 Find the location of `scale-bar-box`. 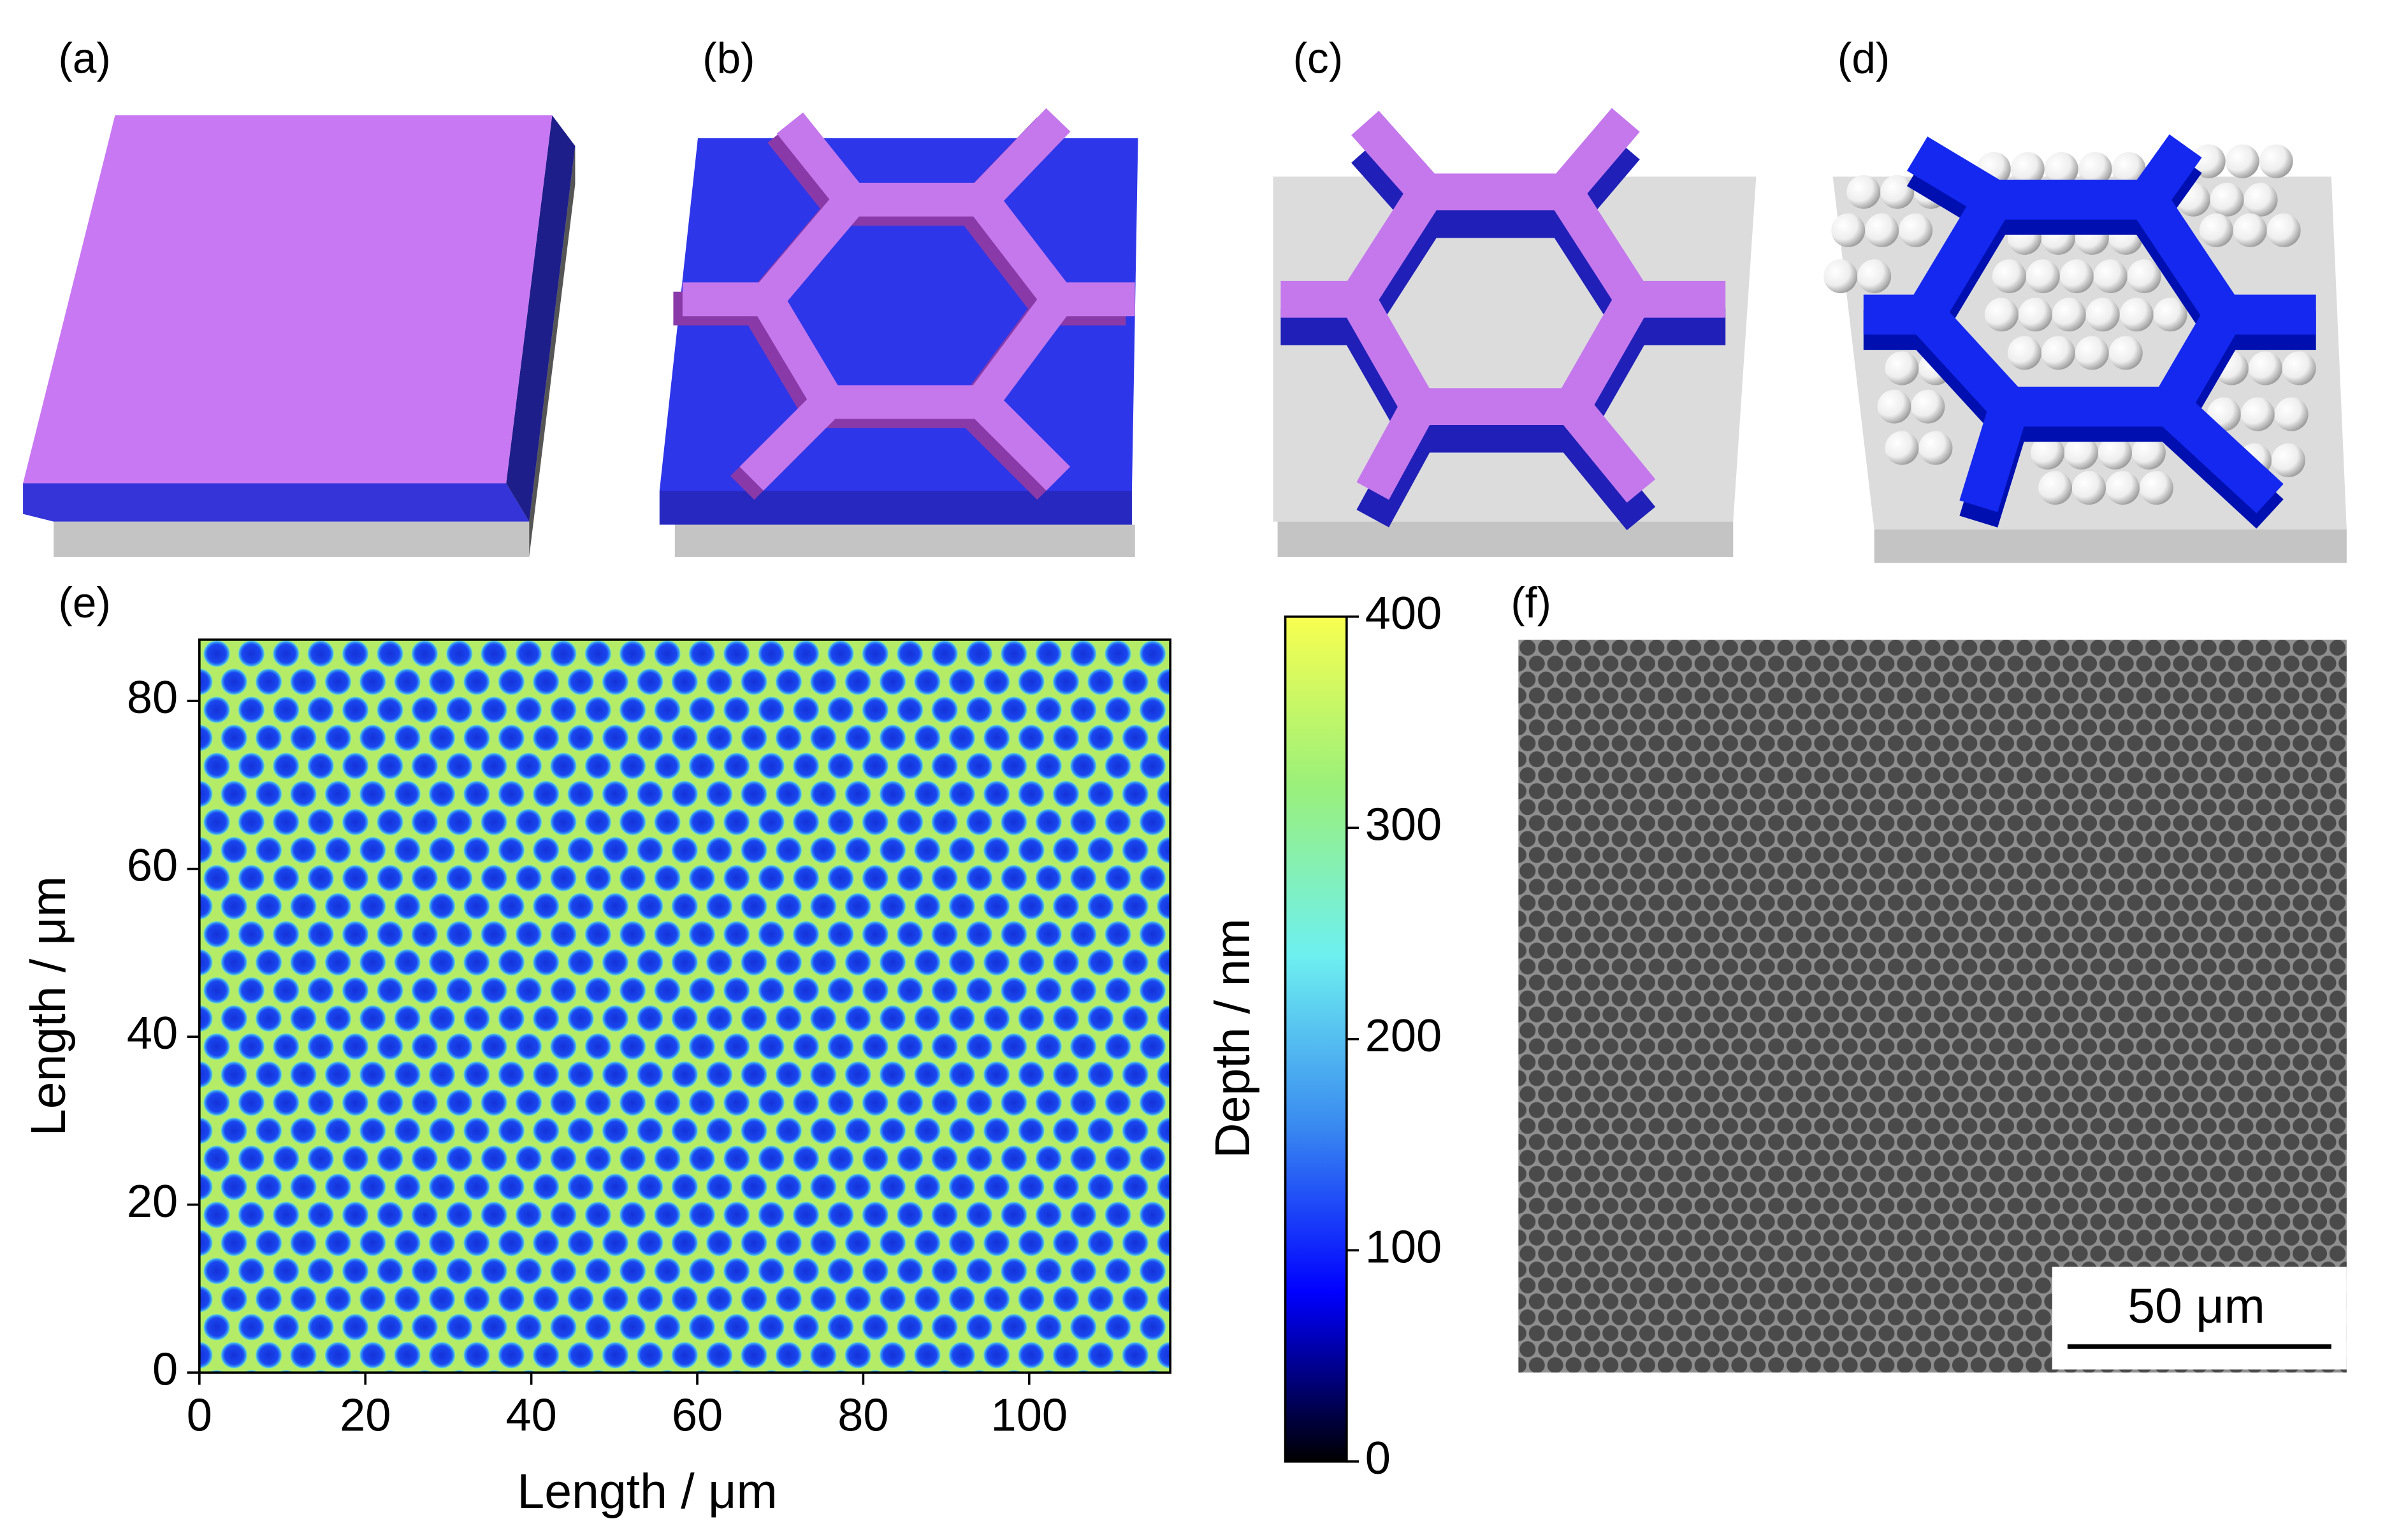

scale-bar-box is located at coordinates (2199, 1319).